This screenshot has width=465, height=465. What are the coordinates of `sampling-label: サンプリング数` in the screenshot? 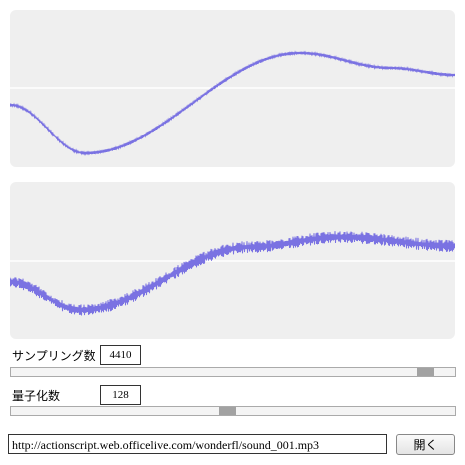 It's located at (54, 356).